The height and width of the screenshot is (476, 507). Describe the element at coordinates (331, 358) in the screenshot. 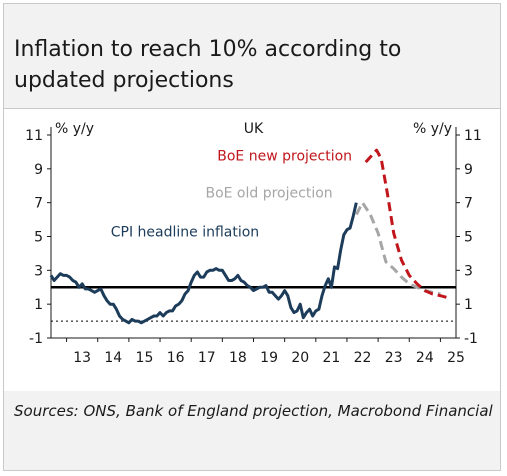

I see `x-tick-label: 21` at that location.